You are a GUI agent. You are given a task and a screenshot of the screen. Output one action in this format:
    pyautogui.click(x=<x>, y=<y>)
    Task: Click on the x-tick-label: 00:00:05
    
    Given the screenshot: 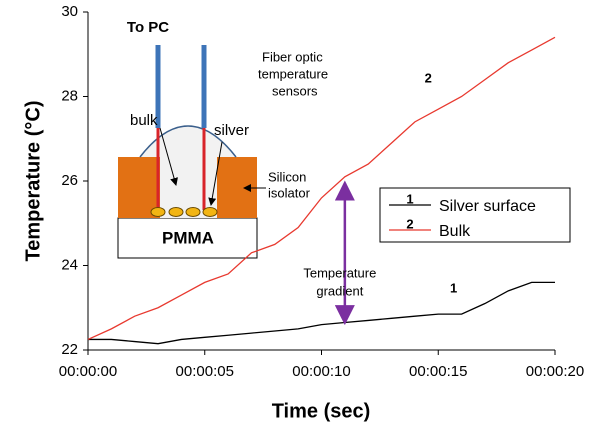 What is the action you would take?
    pyautogui.click(x=205, y=371)
    